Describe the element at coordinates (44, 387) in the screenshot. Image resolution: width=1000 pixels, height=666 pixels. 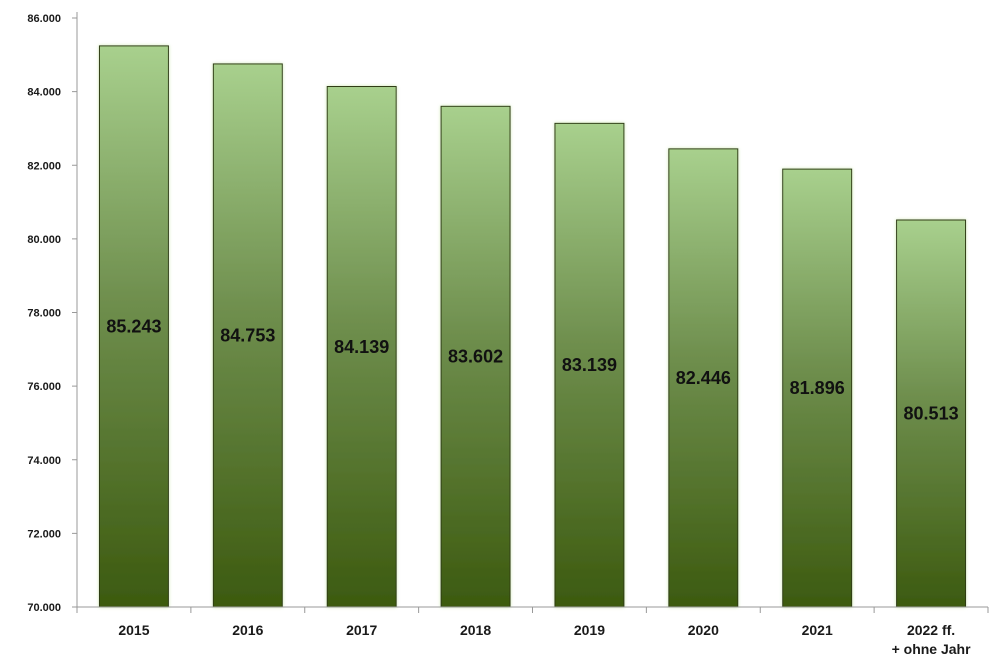
I see `y-tick-label: 76.000` at that location.